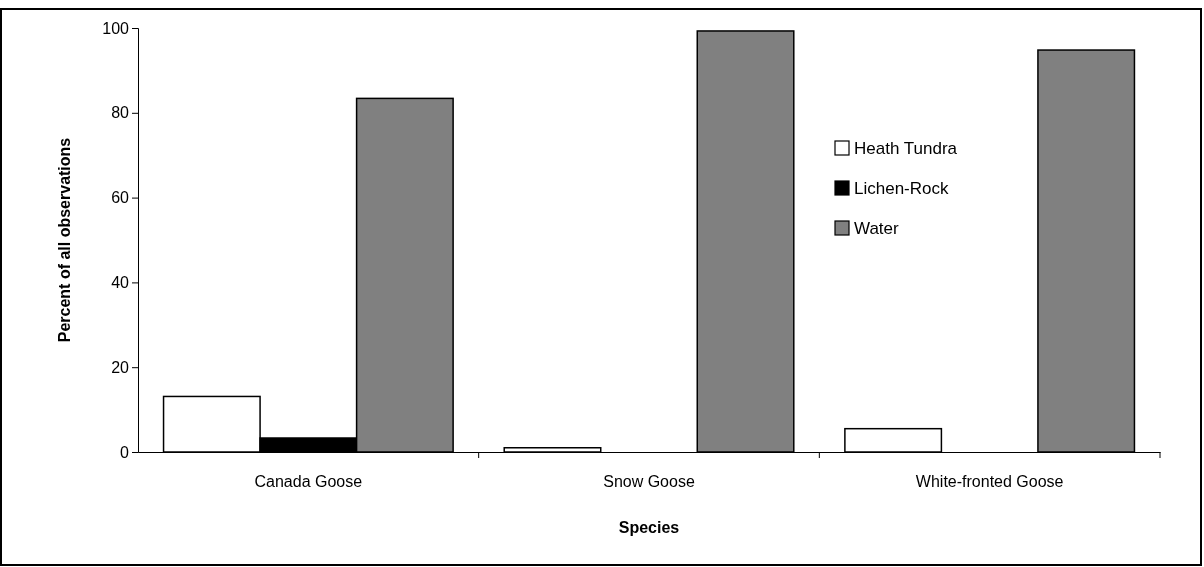  What do you see at coordinates (120, 283) in the screenshot?
I see `y-tick-label: 40` at bounding box center [120, 283].